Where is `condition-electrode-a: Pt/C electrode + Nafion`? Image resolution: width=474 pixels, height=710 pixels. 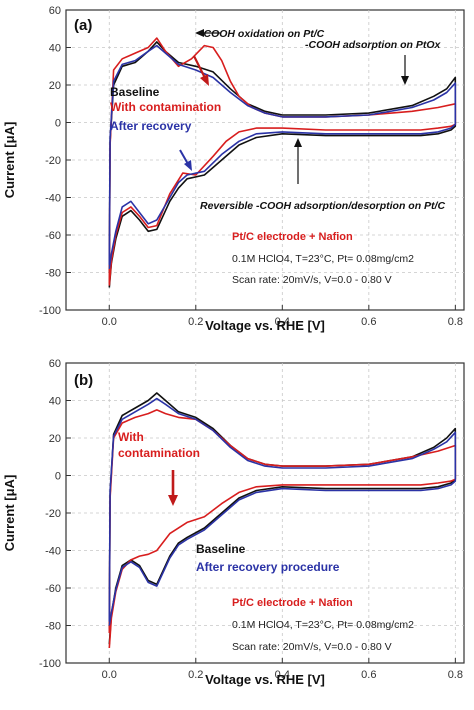
condition-electrode-a: Pt/C electrode + Nafion is located at coordinates (292, 237).